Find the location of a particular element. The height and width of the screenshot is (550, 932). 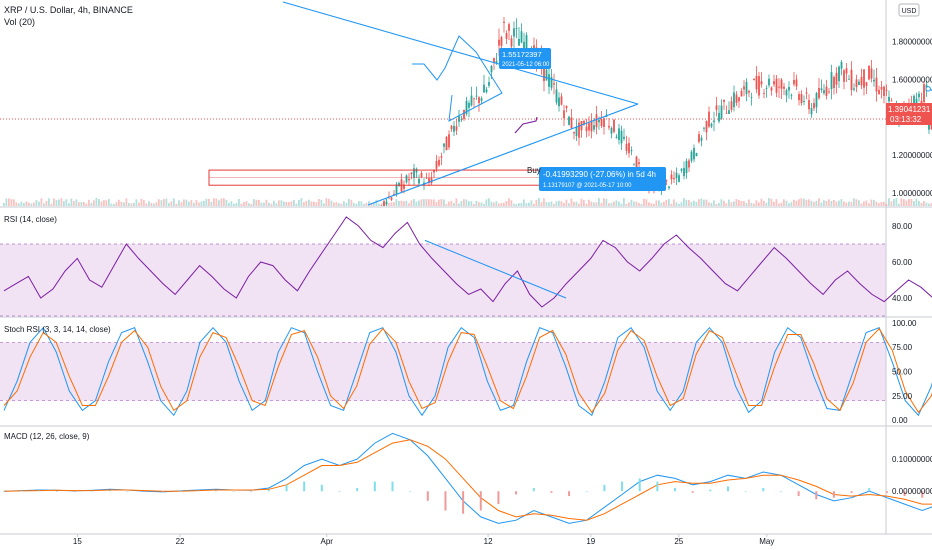

high-annotation: 1.55172397 2021-05-12 06:00 is located at coordinates (525, 58).